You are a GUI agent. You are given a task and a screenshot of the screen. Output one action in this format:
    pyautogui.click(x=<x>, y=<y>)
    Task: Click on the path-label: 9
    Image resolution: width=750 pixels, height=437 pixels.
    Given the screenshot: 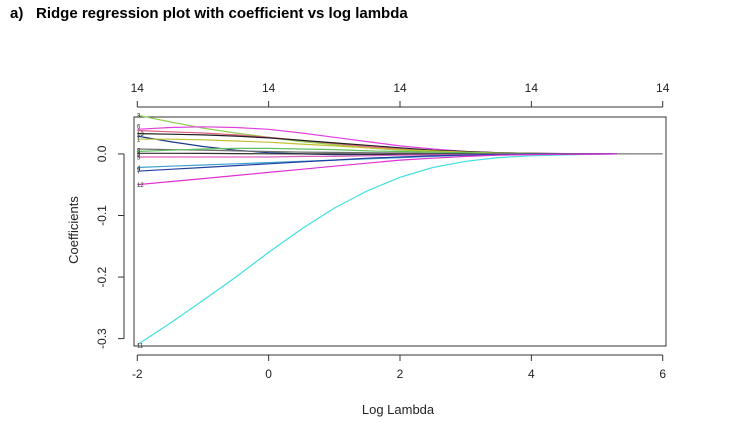 What is the action you would take?
    pyautogui.click(x=139, y=155)
    